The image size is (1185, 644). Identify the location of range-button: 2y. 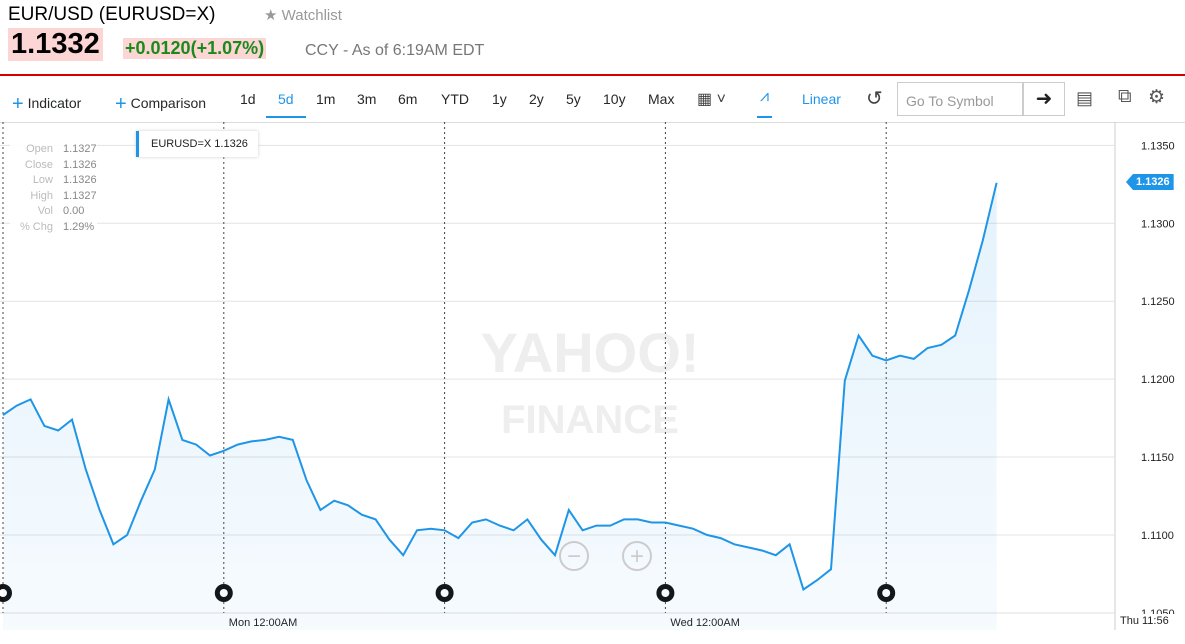
(536, 99).